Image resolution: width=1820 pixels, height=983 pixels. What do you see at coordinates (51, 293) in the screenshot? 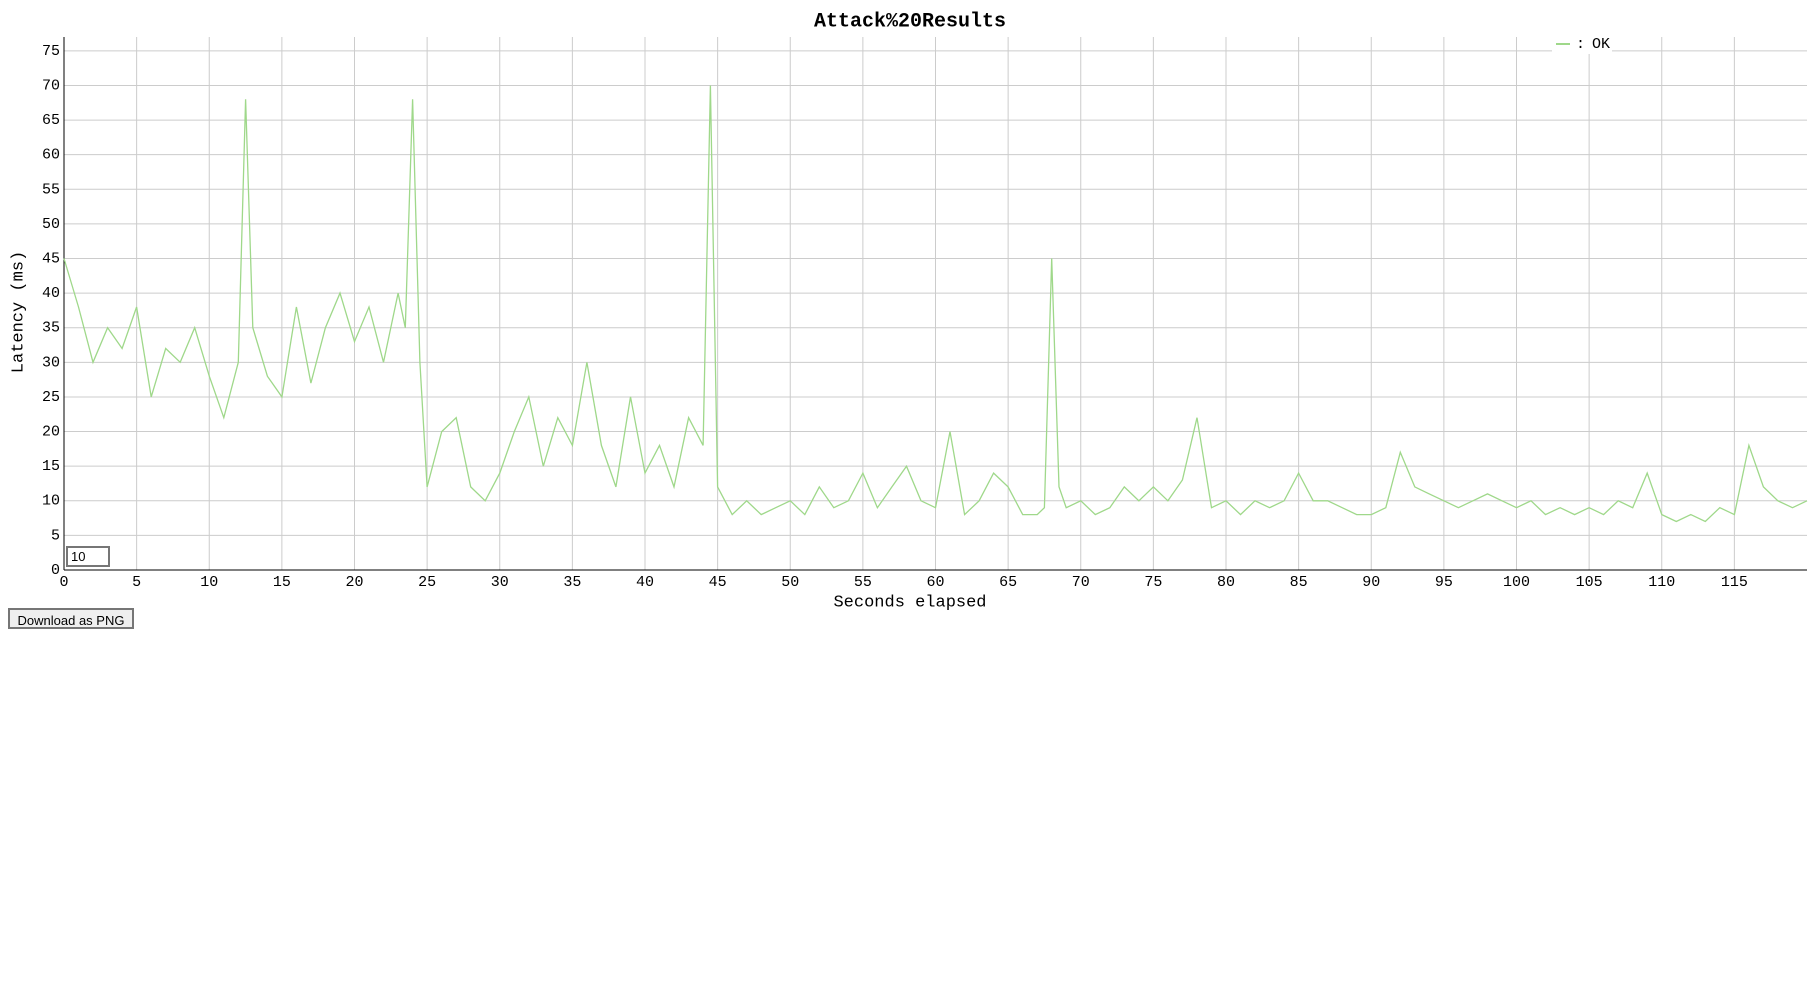
I see `y-tick-label: 40` at bounding box center [51, 293].